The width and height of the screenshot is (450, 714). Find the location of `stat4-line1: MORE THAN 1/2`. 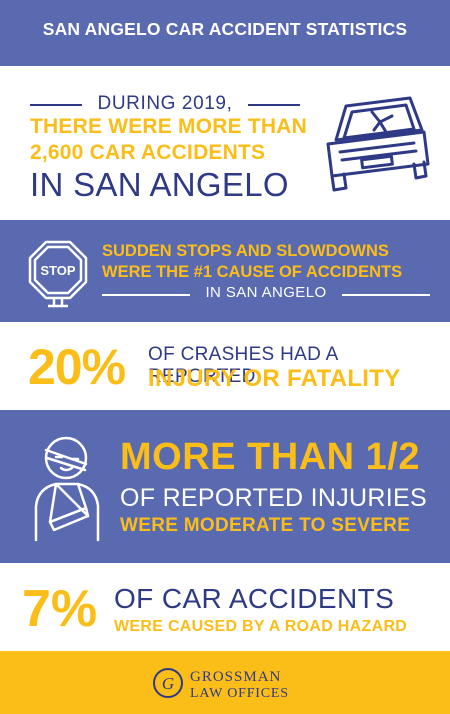

stat4-line1: MORE THAN 1/2 is located at coordinates (270, 457).